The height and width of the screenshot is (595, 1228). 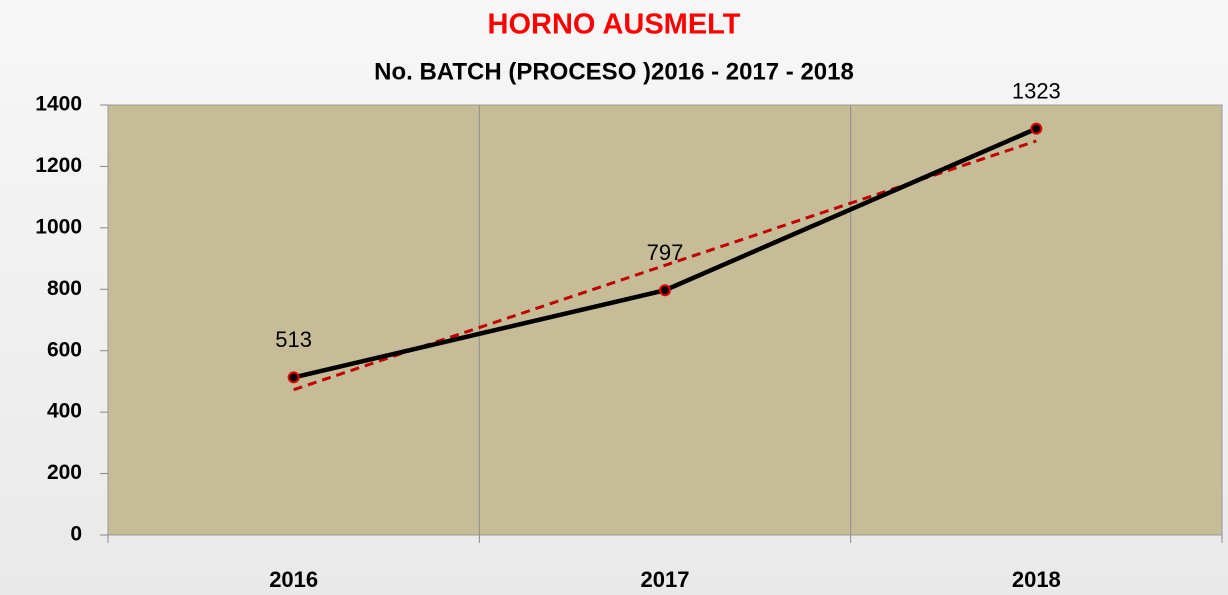 What do you see at coordinates (58, 165) in the screenshot?
I see `y-tick-label: 1200` at bounding box center [58, 165].